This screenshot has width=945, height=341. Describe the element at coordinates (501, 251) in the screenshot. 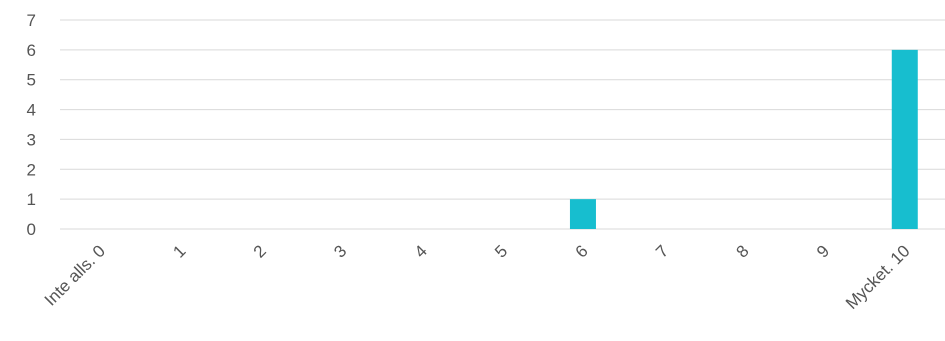

I see `x-tick-label: 5` at that location.